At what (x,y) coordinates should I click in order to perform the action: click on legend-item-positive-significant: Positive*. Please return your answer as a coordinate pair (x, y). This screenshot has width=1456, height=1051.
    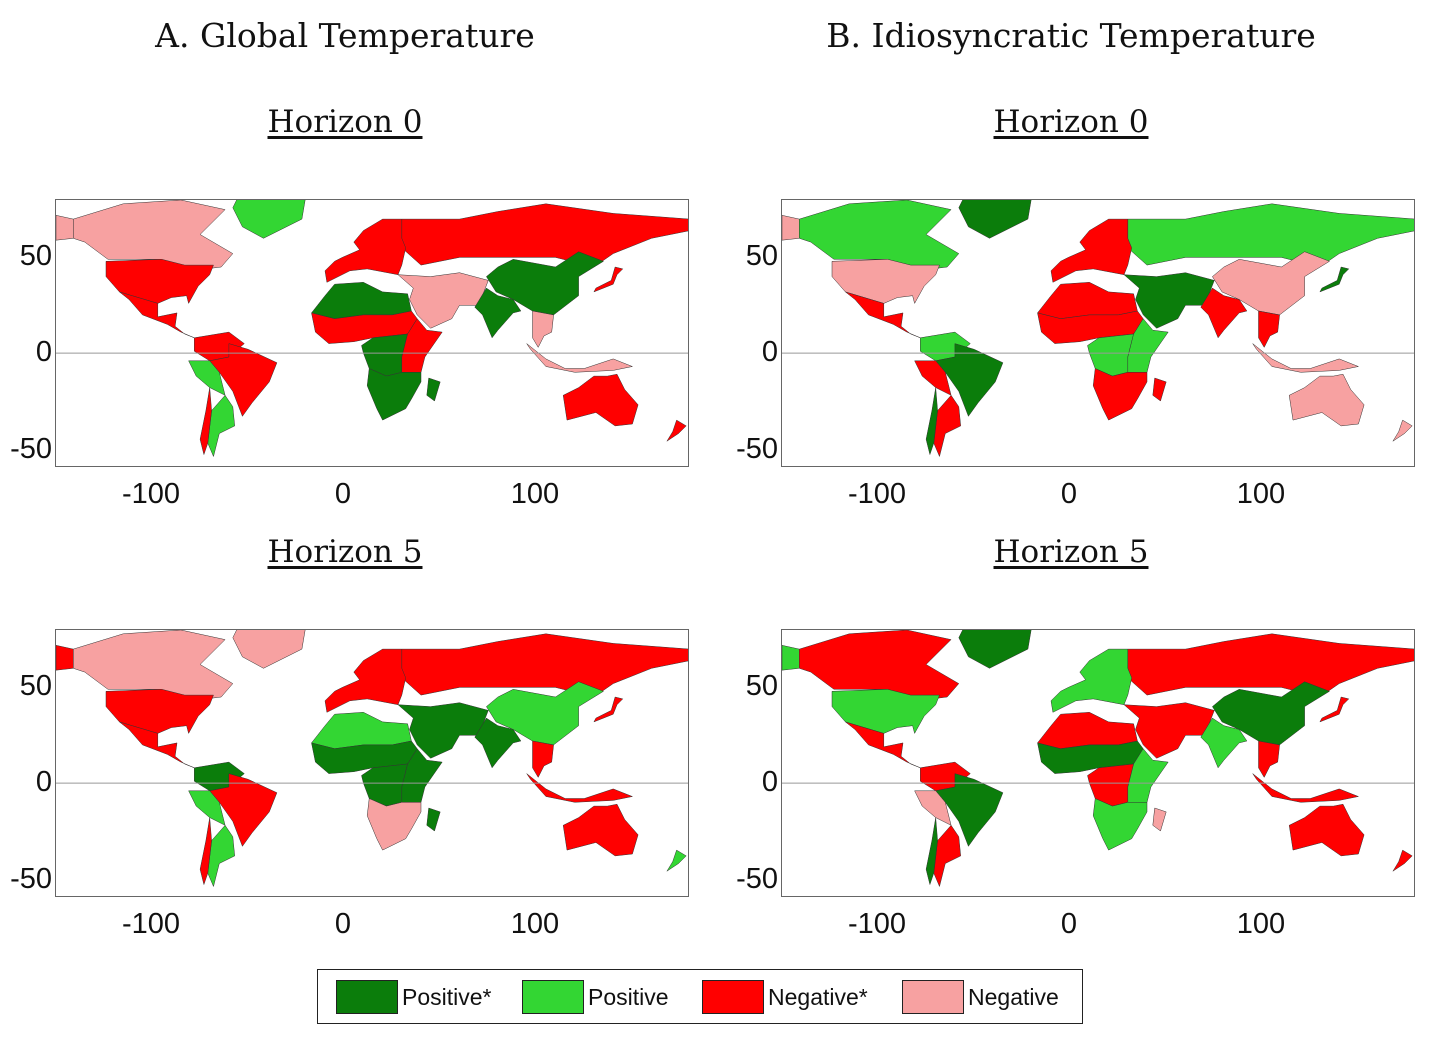
    Looking at the image, I should click on (413, 997).